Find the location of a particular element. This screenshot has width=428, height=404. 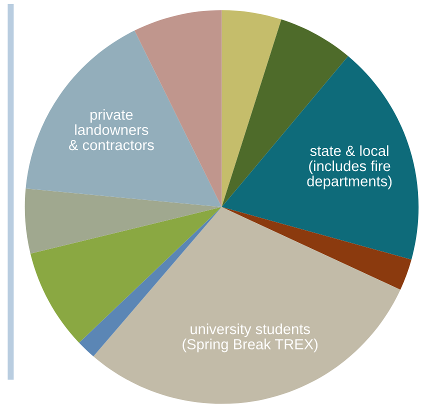

slice-label: university students (Spring Break TREX) is located at coordinates (250, 338).